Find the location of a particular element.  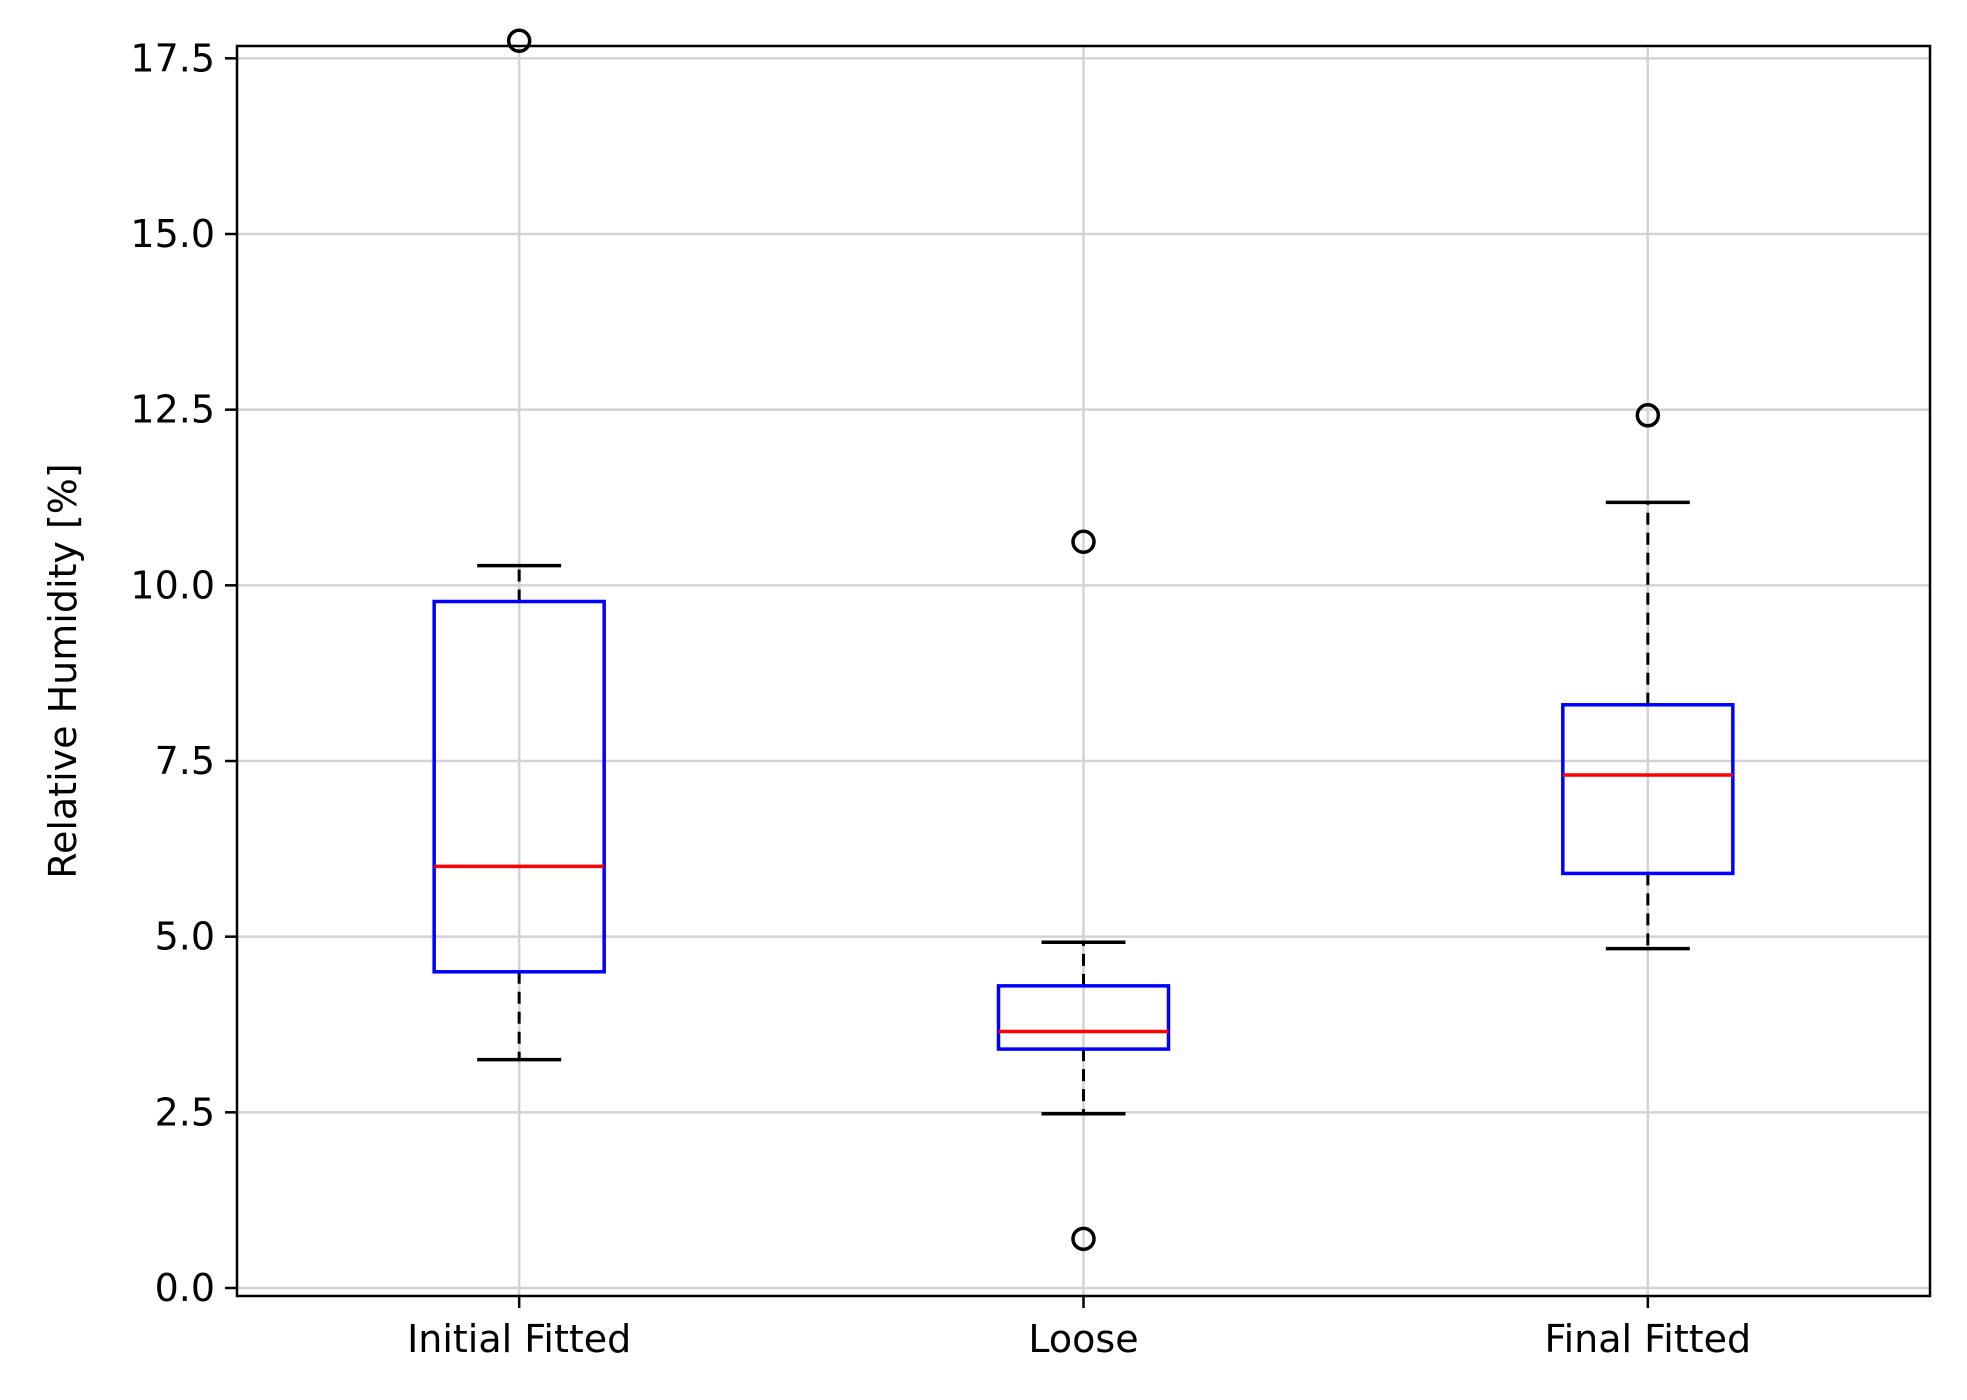

y-axis-label: Relative Humidity [%] is located at coordinates (63, 670).